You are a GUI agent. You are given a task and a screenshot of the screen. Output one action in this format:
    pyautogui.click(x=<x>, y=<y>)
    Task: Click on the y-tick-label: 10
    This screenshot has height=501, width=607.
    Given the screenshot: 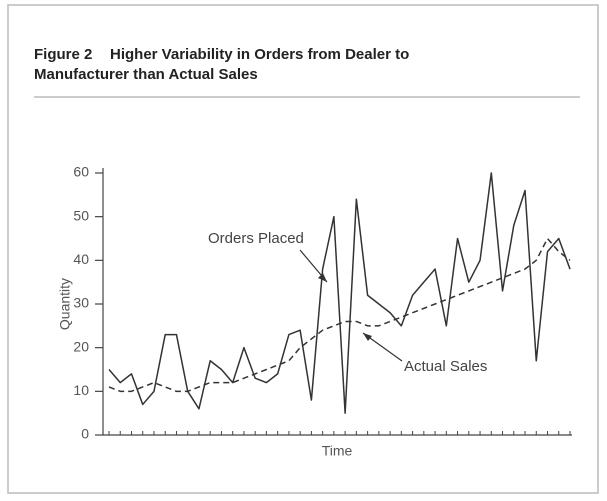 What is the action you would take?
    pyautogui.click(x=81, y=390)
    